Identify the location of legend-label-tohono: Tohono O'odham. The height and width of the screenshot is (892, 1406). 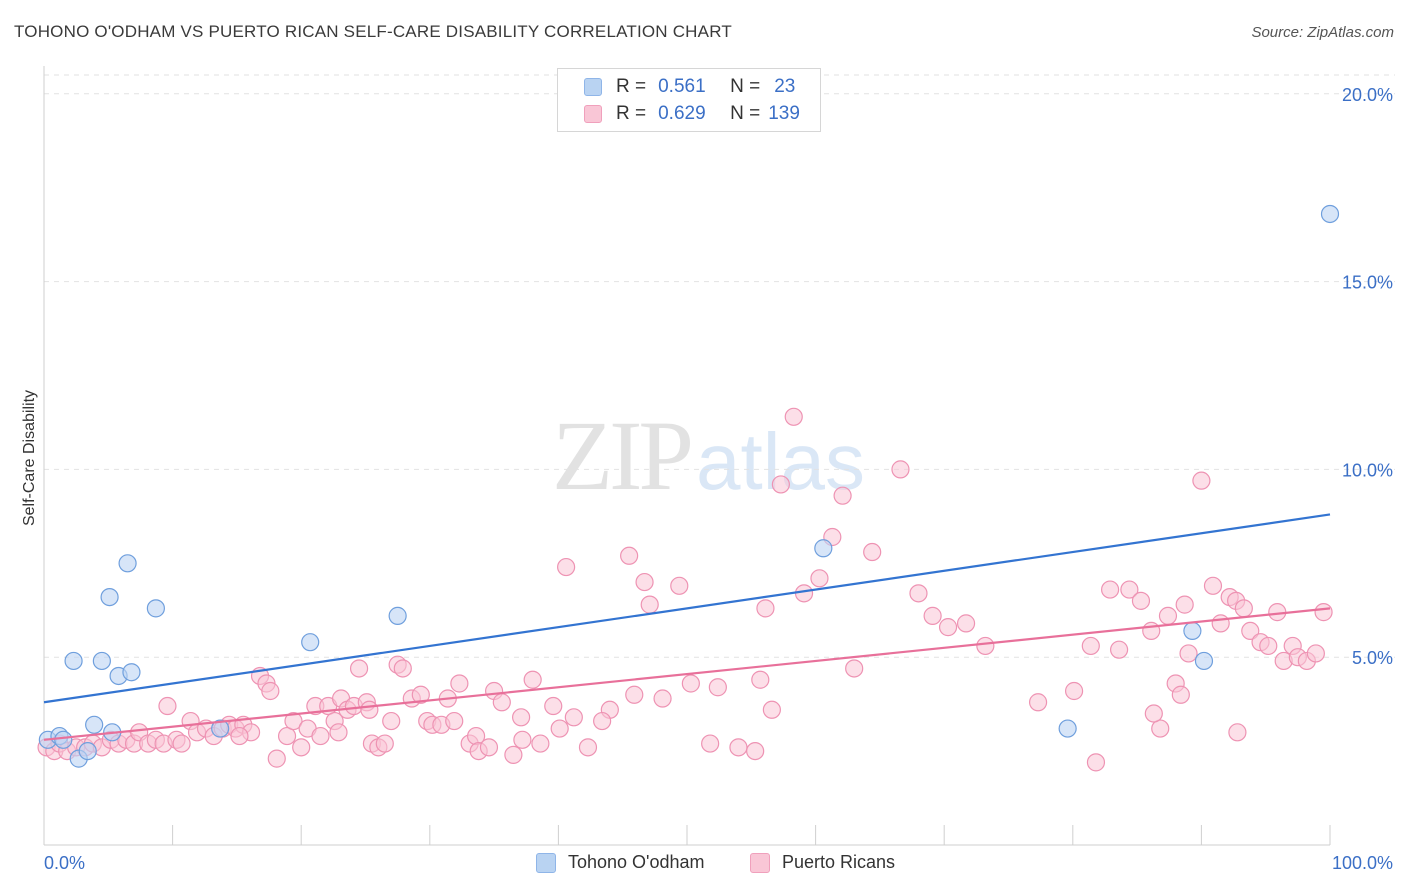
(636, 862).